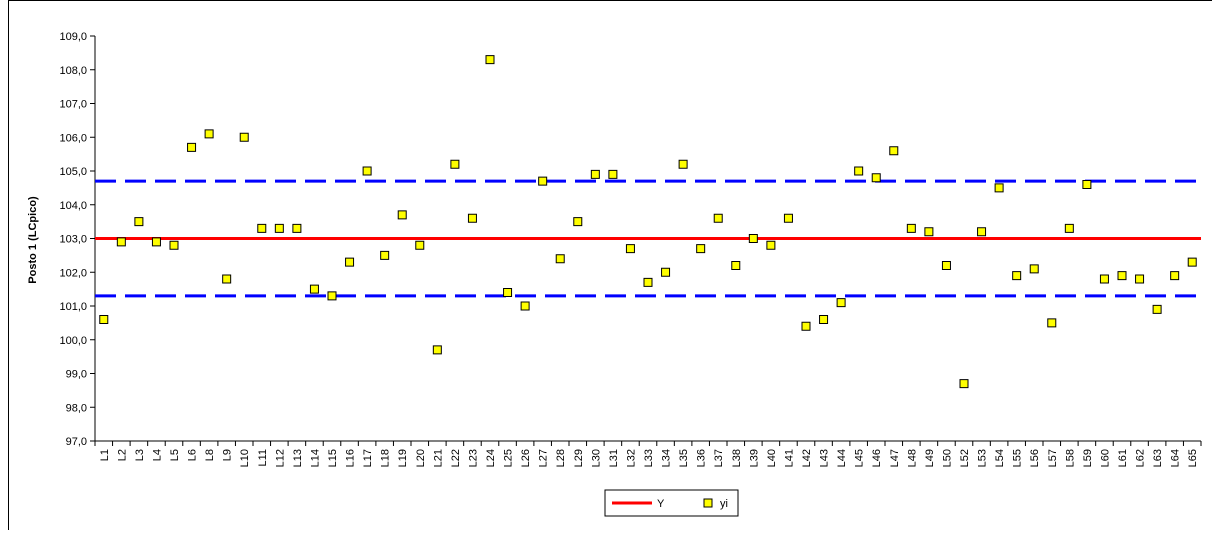 The width and height of the screenshot is (1216, 534). Describe the element at coordinates (473, 458) in the screenshot. I see `x-tick-label: L23` at that location.